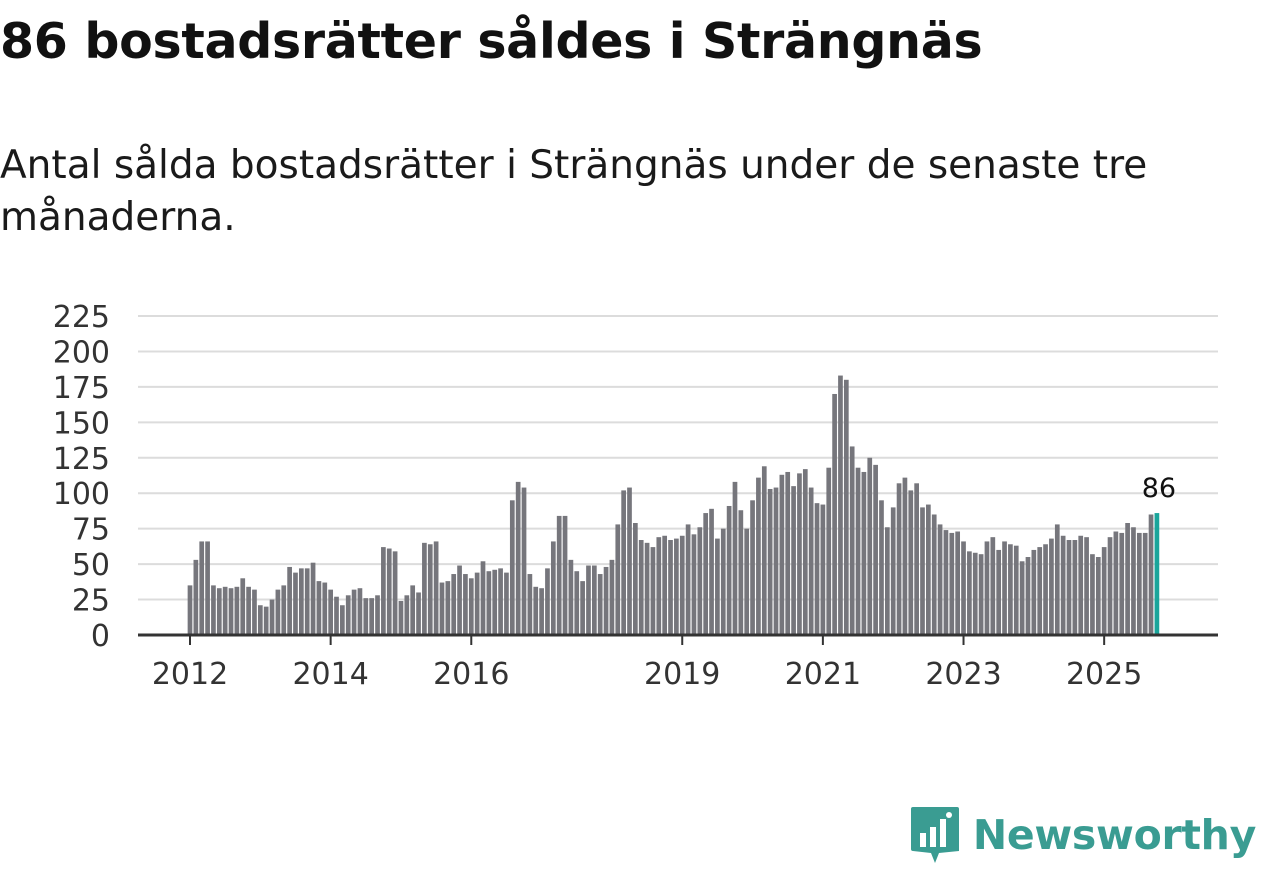 This screenshot has height=879, width=1262. Describe the element at coordinates (81, 317) in the screenshot. I see `y-tick-label: 225` at that location.